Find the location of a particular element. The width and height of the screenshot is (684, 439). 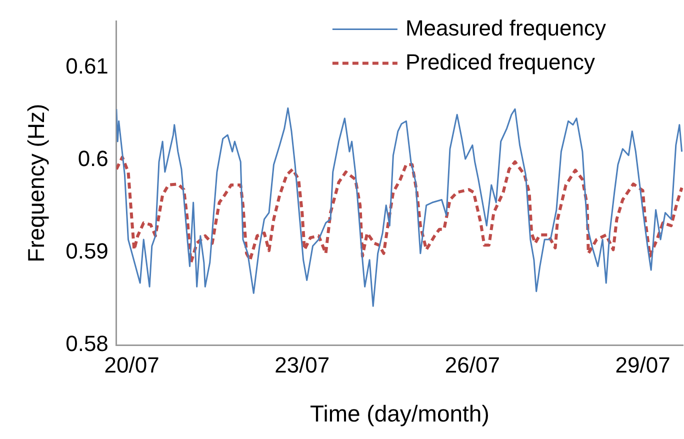

x-tick-label: 29/07 is located at coordinates (642, 365).